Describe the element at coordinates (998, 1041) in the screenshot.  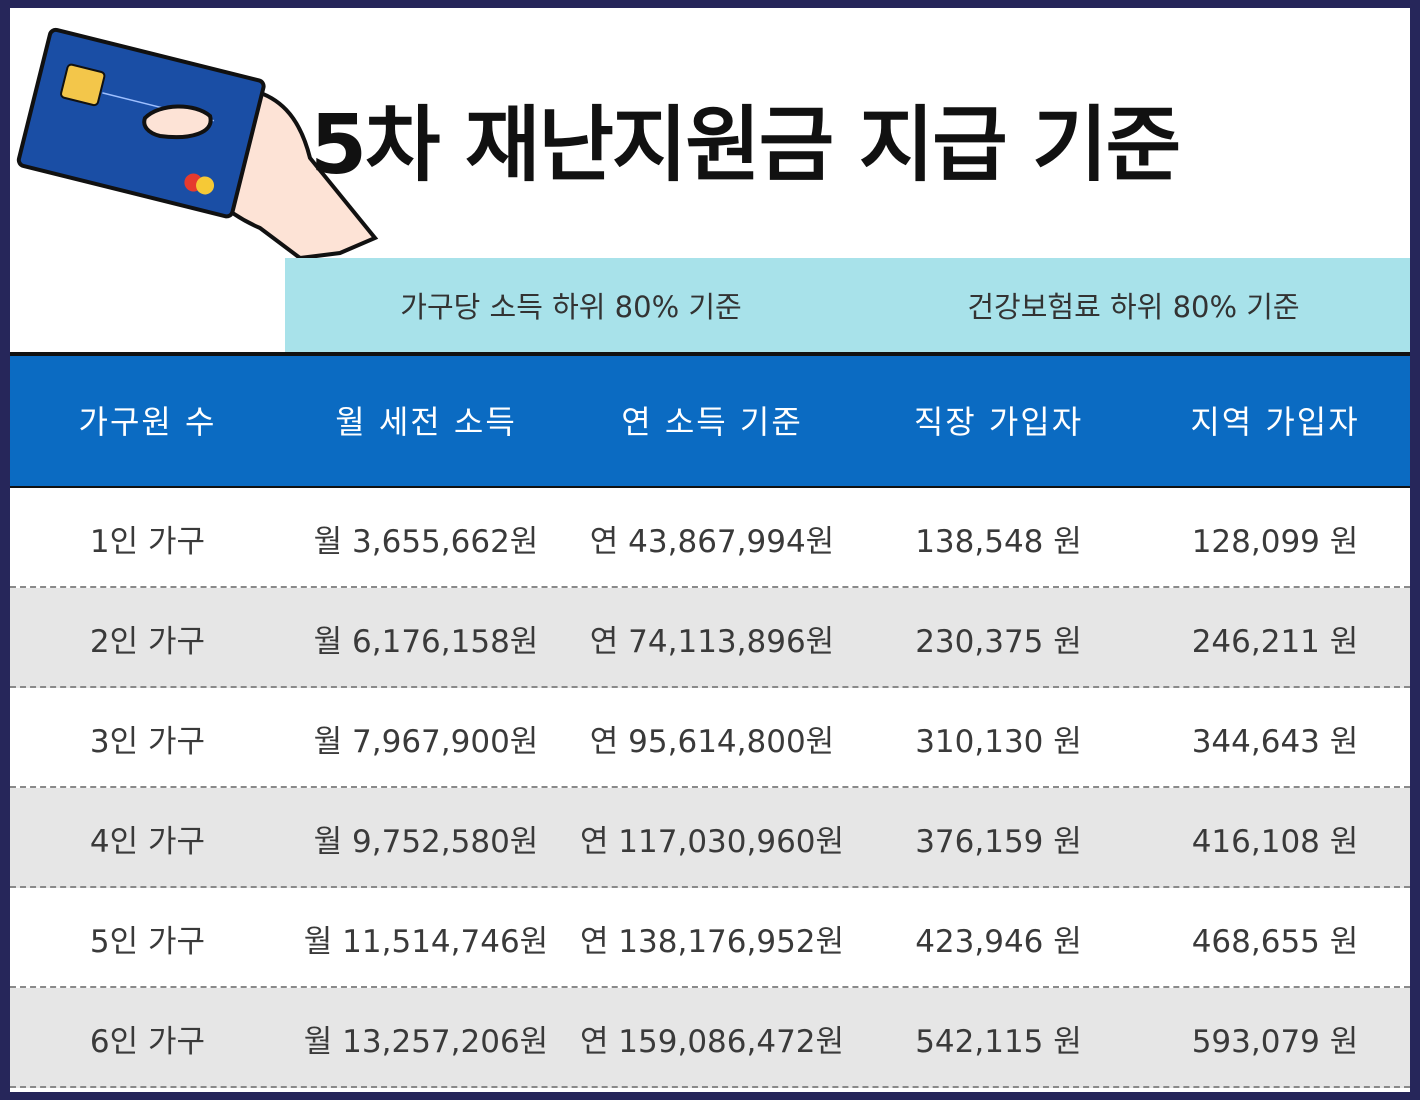
I see `table-cell: 542,115 원` at that location.